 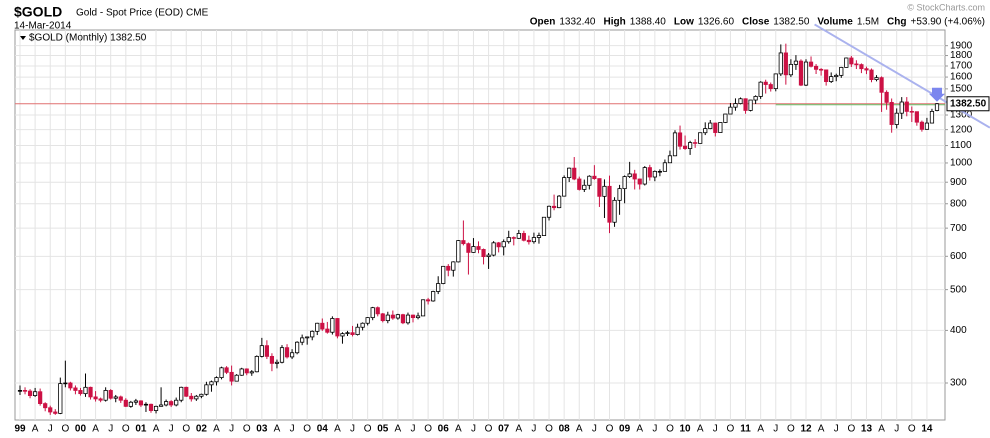 I want to click on y-tick-label: 800, so click(x=958, y=203).